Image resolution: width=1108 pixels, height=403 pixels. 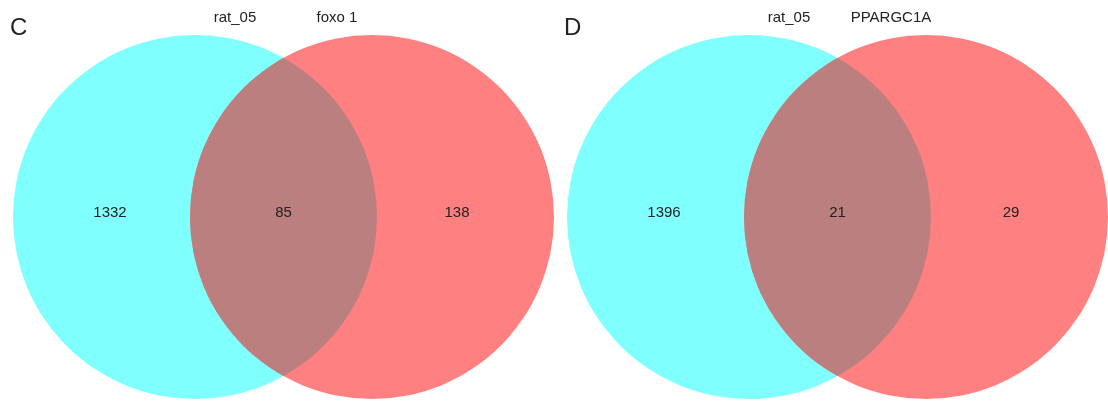 What do you see at coordinates (457, 212) in the screenshot?
I see `data-label: 138` at bounding box center [457, 212].